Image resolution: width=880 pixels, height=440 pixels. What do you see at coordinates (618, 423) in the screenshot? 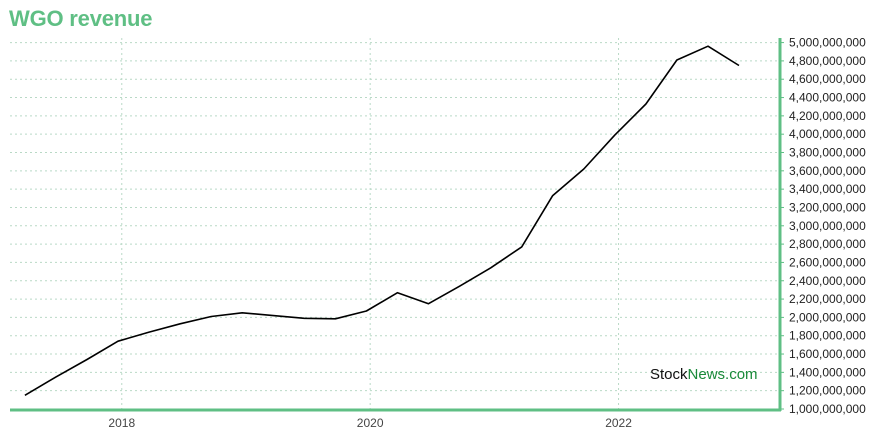
I see `x-tick-label: 2022` at bounding box center [618, 423].